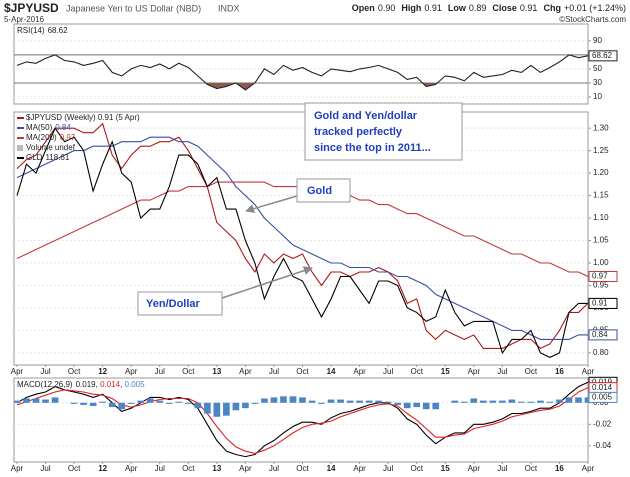  What do you see at coordinates (51, 137) in the screenshot?
I see `legend-text: MA(200) 0.97` at bounding box center [51, 137].